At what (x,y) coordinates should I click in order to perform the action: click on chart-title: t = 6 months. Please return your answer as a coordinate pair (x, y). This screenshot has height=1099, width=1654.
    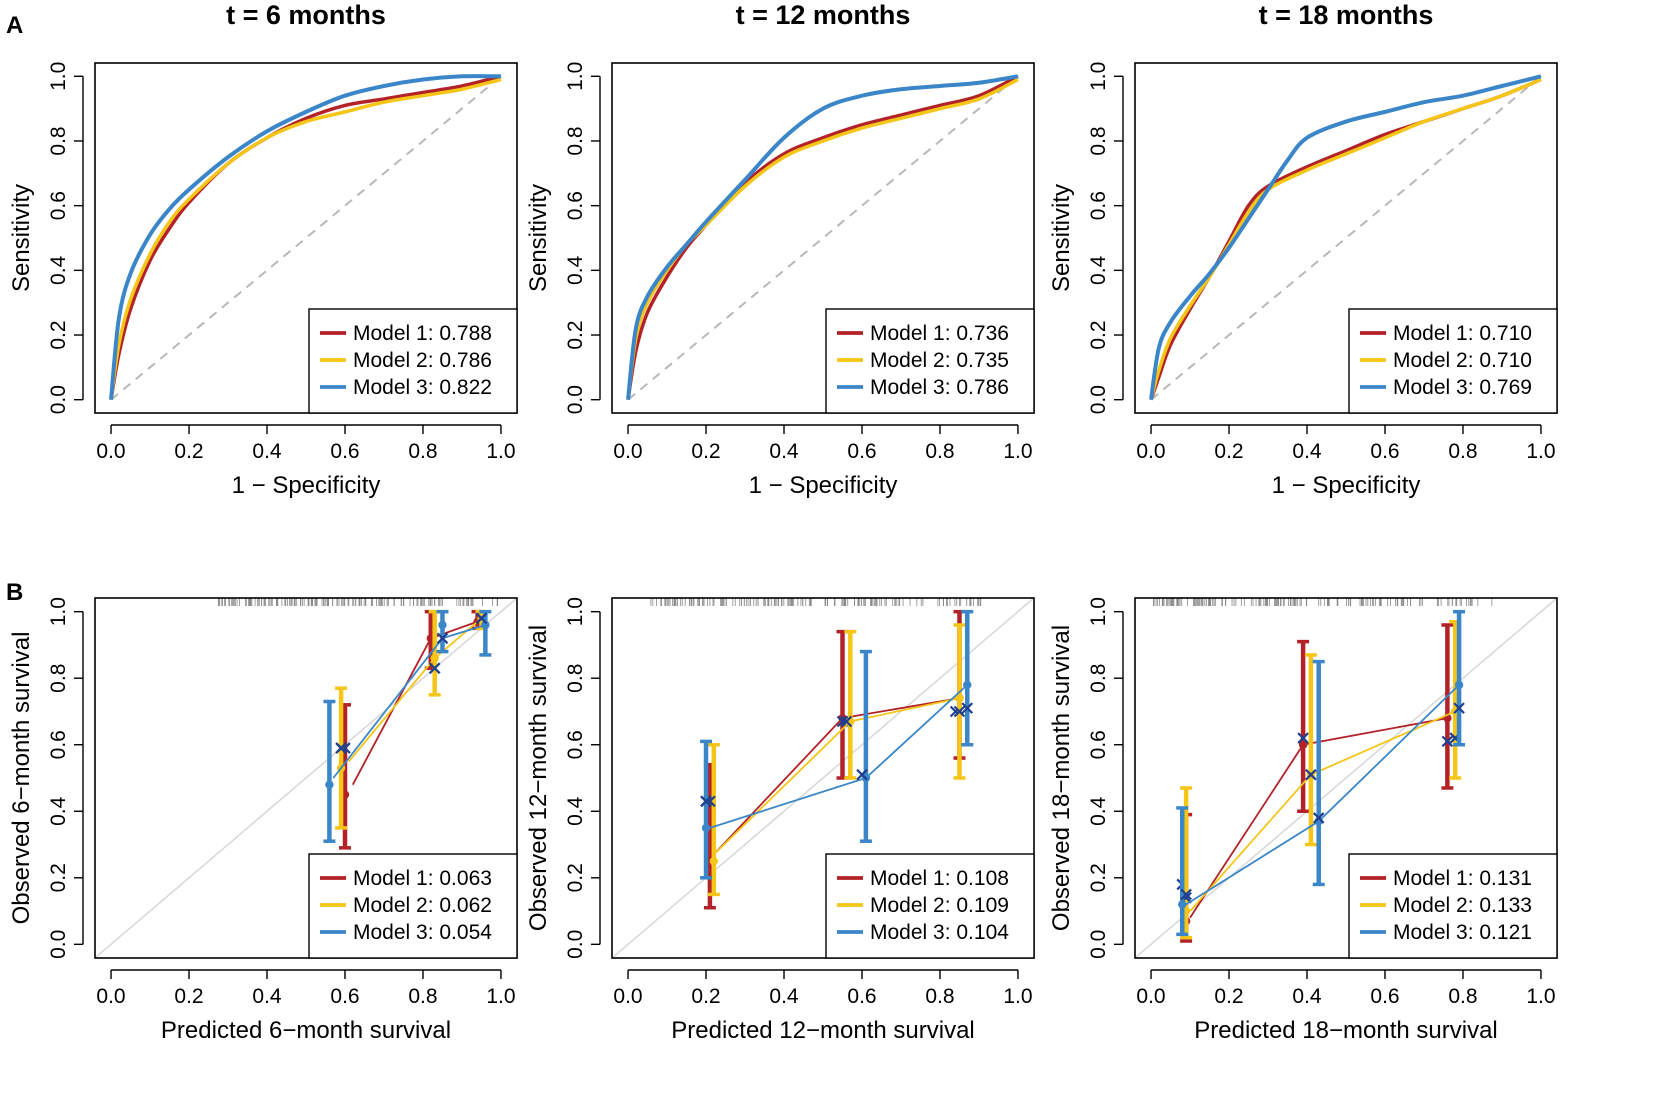
    Looking at the image, I should click on (306, 15).